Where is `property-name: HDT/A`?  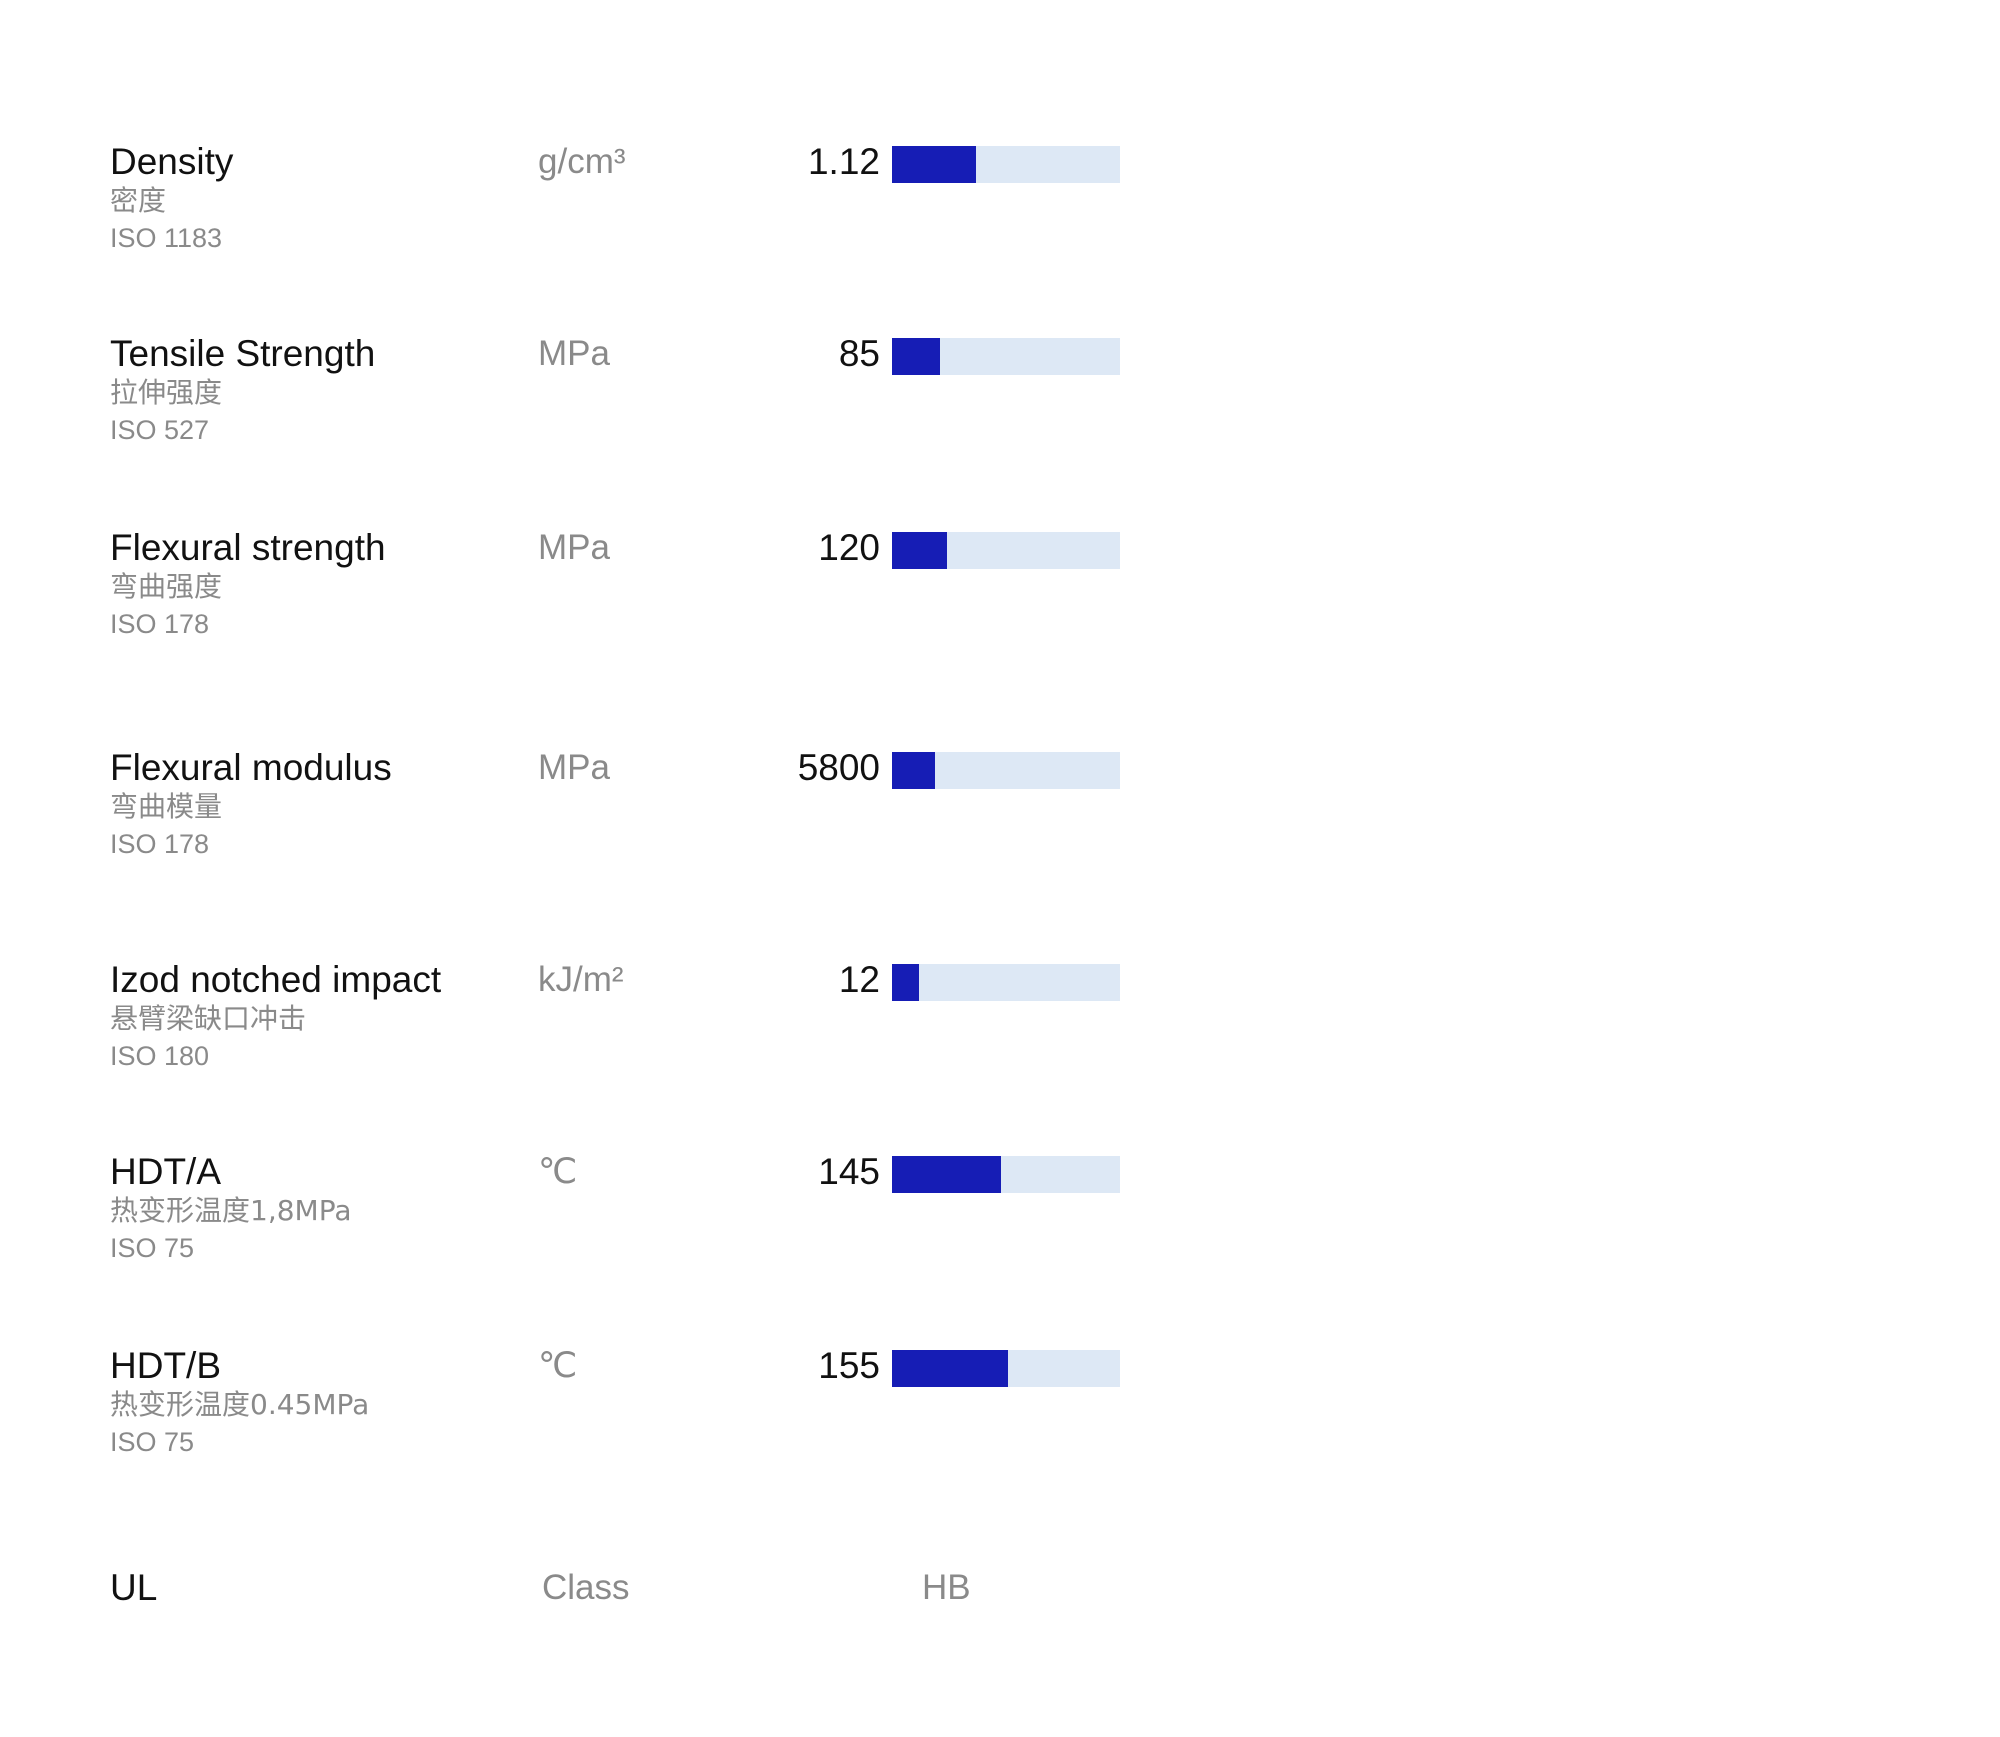
property-name: HDT/A is located at coordinates (165, 1171).